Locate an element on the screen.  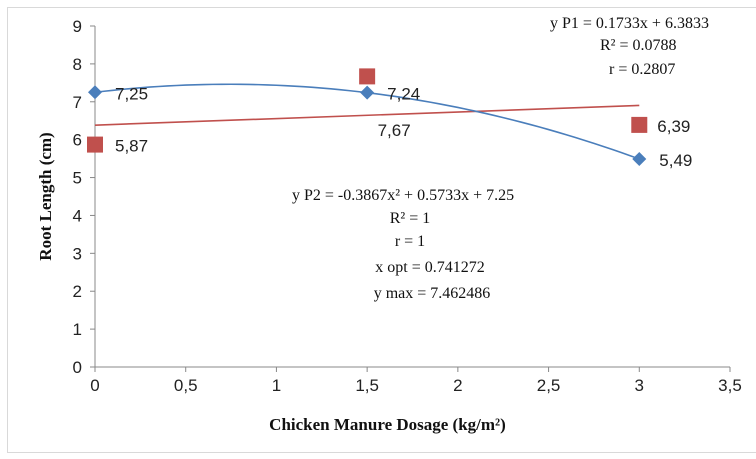
p2-r-squared: R² = 1 is located at coordinates (410, 218).